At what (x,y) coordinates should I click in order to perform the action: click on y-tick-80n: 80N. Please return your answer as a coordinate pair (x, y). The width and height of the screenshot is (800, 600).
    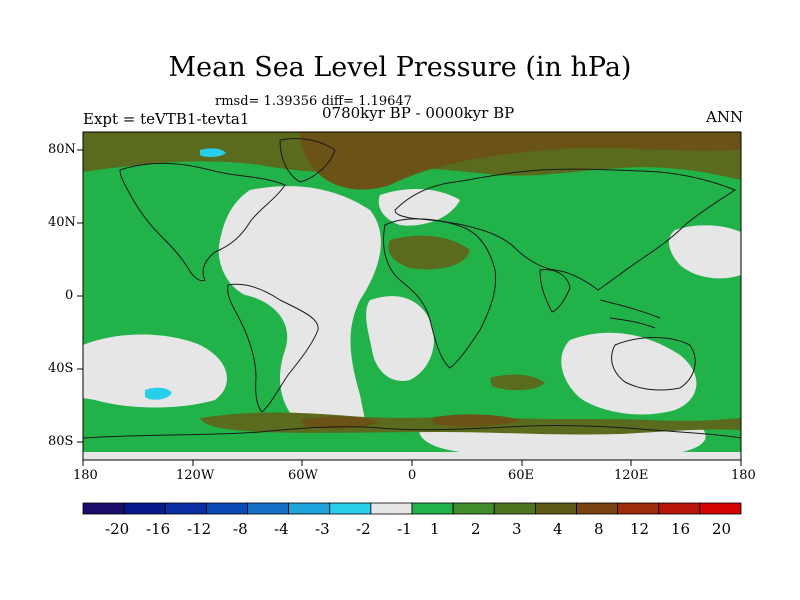
    Looking at the image, I should click on (62, 149).